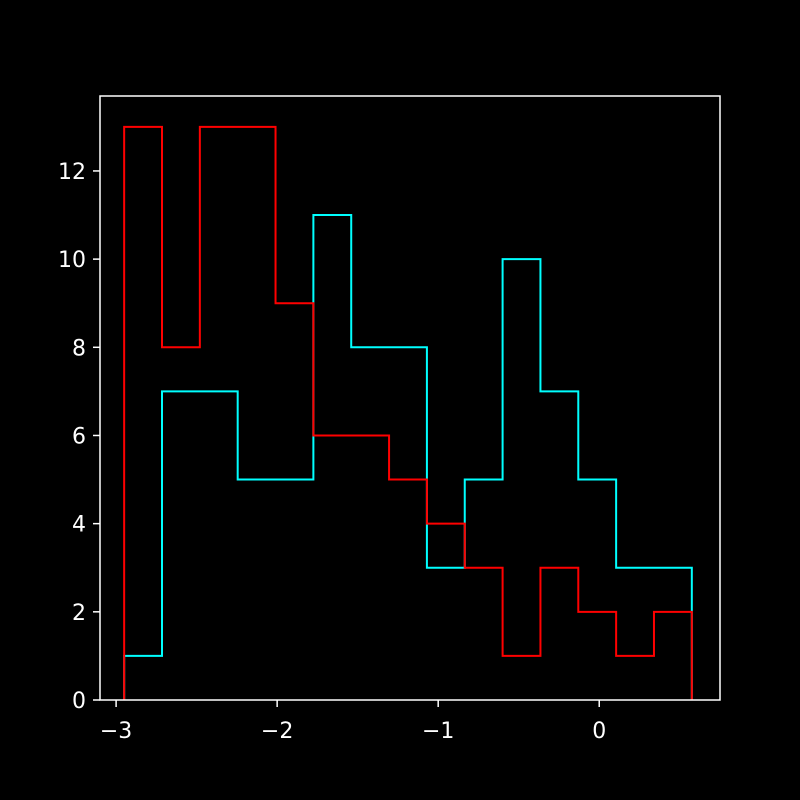 The width and height of the screenshot is (800, 800). Describe the element at coordinates (438, 731) in the screenshot. I see `x-tick-label: −1` at that location.